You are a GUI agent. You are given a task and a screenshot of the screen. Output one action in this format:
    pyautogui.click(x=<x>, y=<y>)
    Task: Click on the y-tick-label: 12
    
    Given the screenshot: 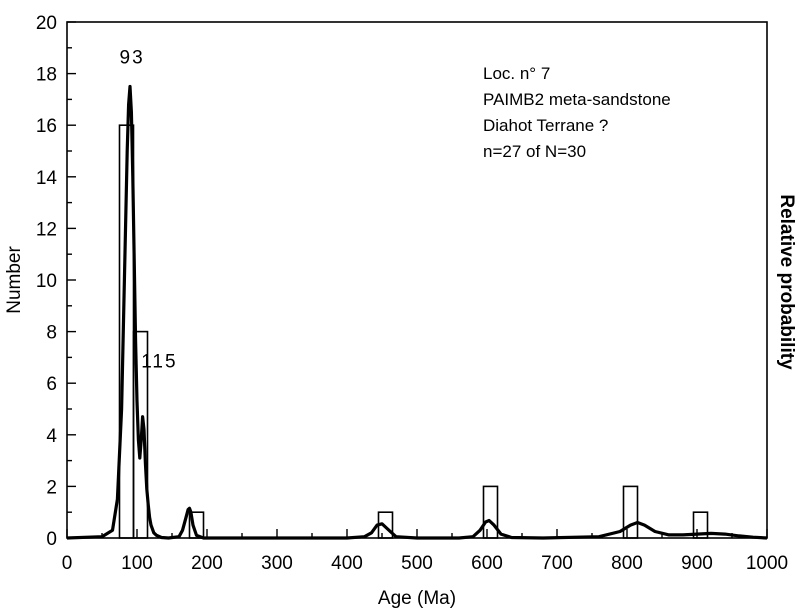 What is the action you would take?
    pyautogui.click(x=46, y=229)
    